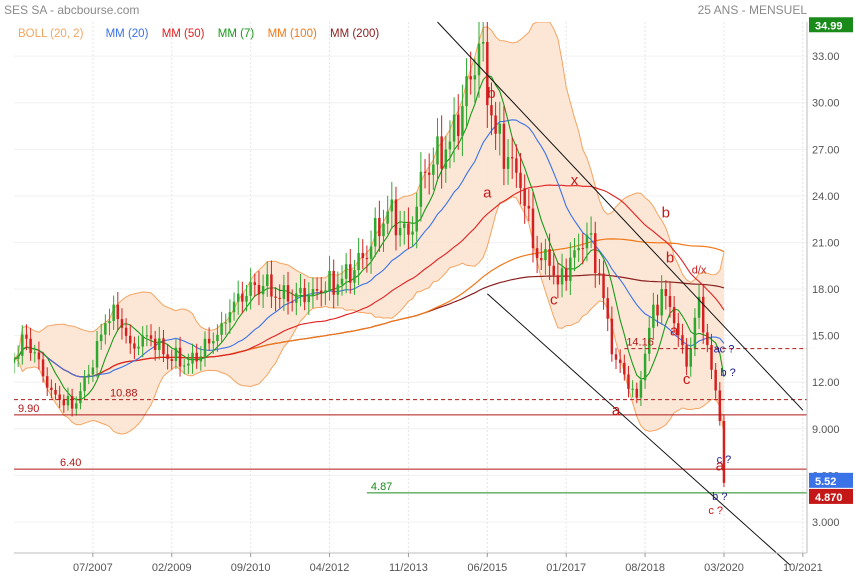 The width and height of the screenshot is (855, 585). I want to click on wave-annotation: c, so click(687, 379).